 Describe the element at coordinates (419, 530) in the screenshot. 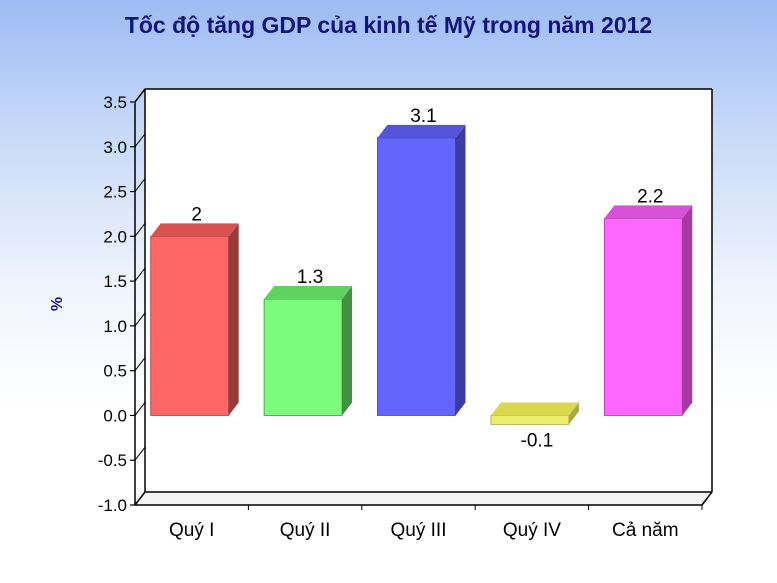

I see `x-tick-label: Quý III` at that location.